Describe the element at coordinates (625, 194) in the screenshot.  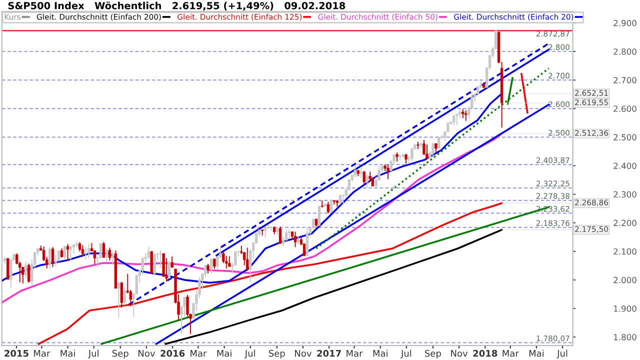
I see `y-tick-label: 2.300` at that location.